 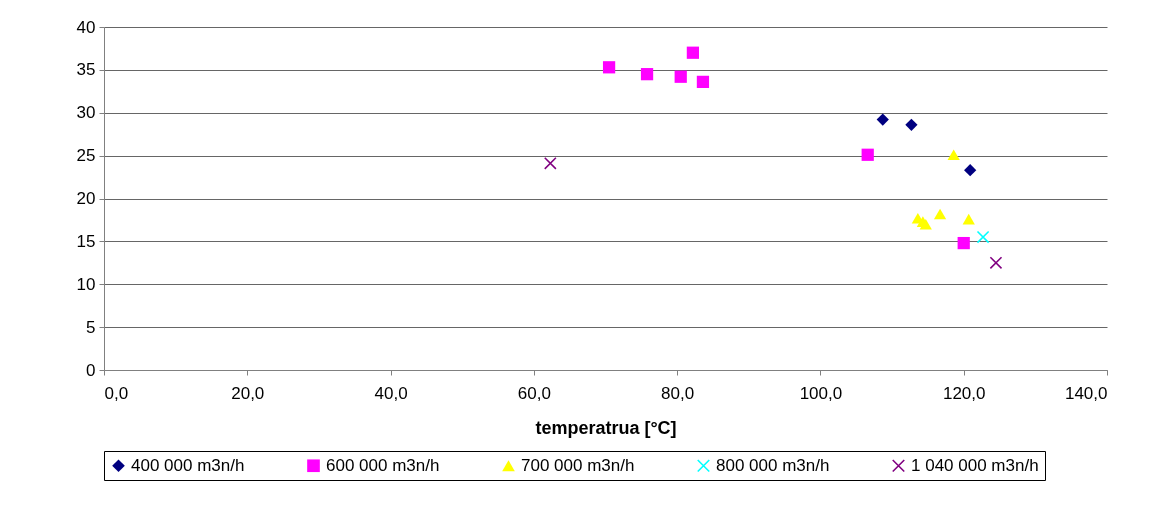 What do you see at coordinates (534, 393) in the screenshot?
I see `x-tick-label: 60,0` at bounding box center [534, 393].